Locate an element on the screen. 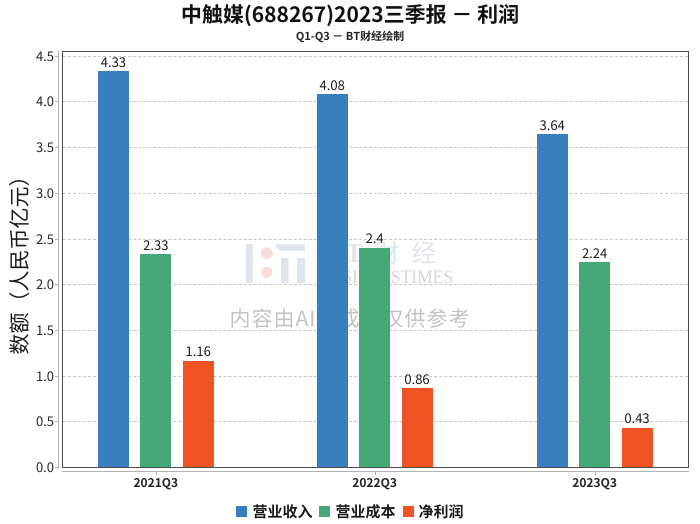 This screenshot has width=700, height=524. y-tick-label: 0.0 is located at coordinates (44, 466).